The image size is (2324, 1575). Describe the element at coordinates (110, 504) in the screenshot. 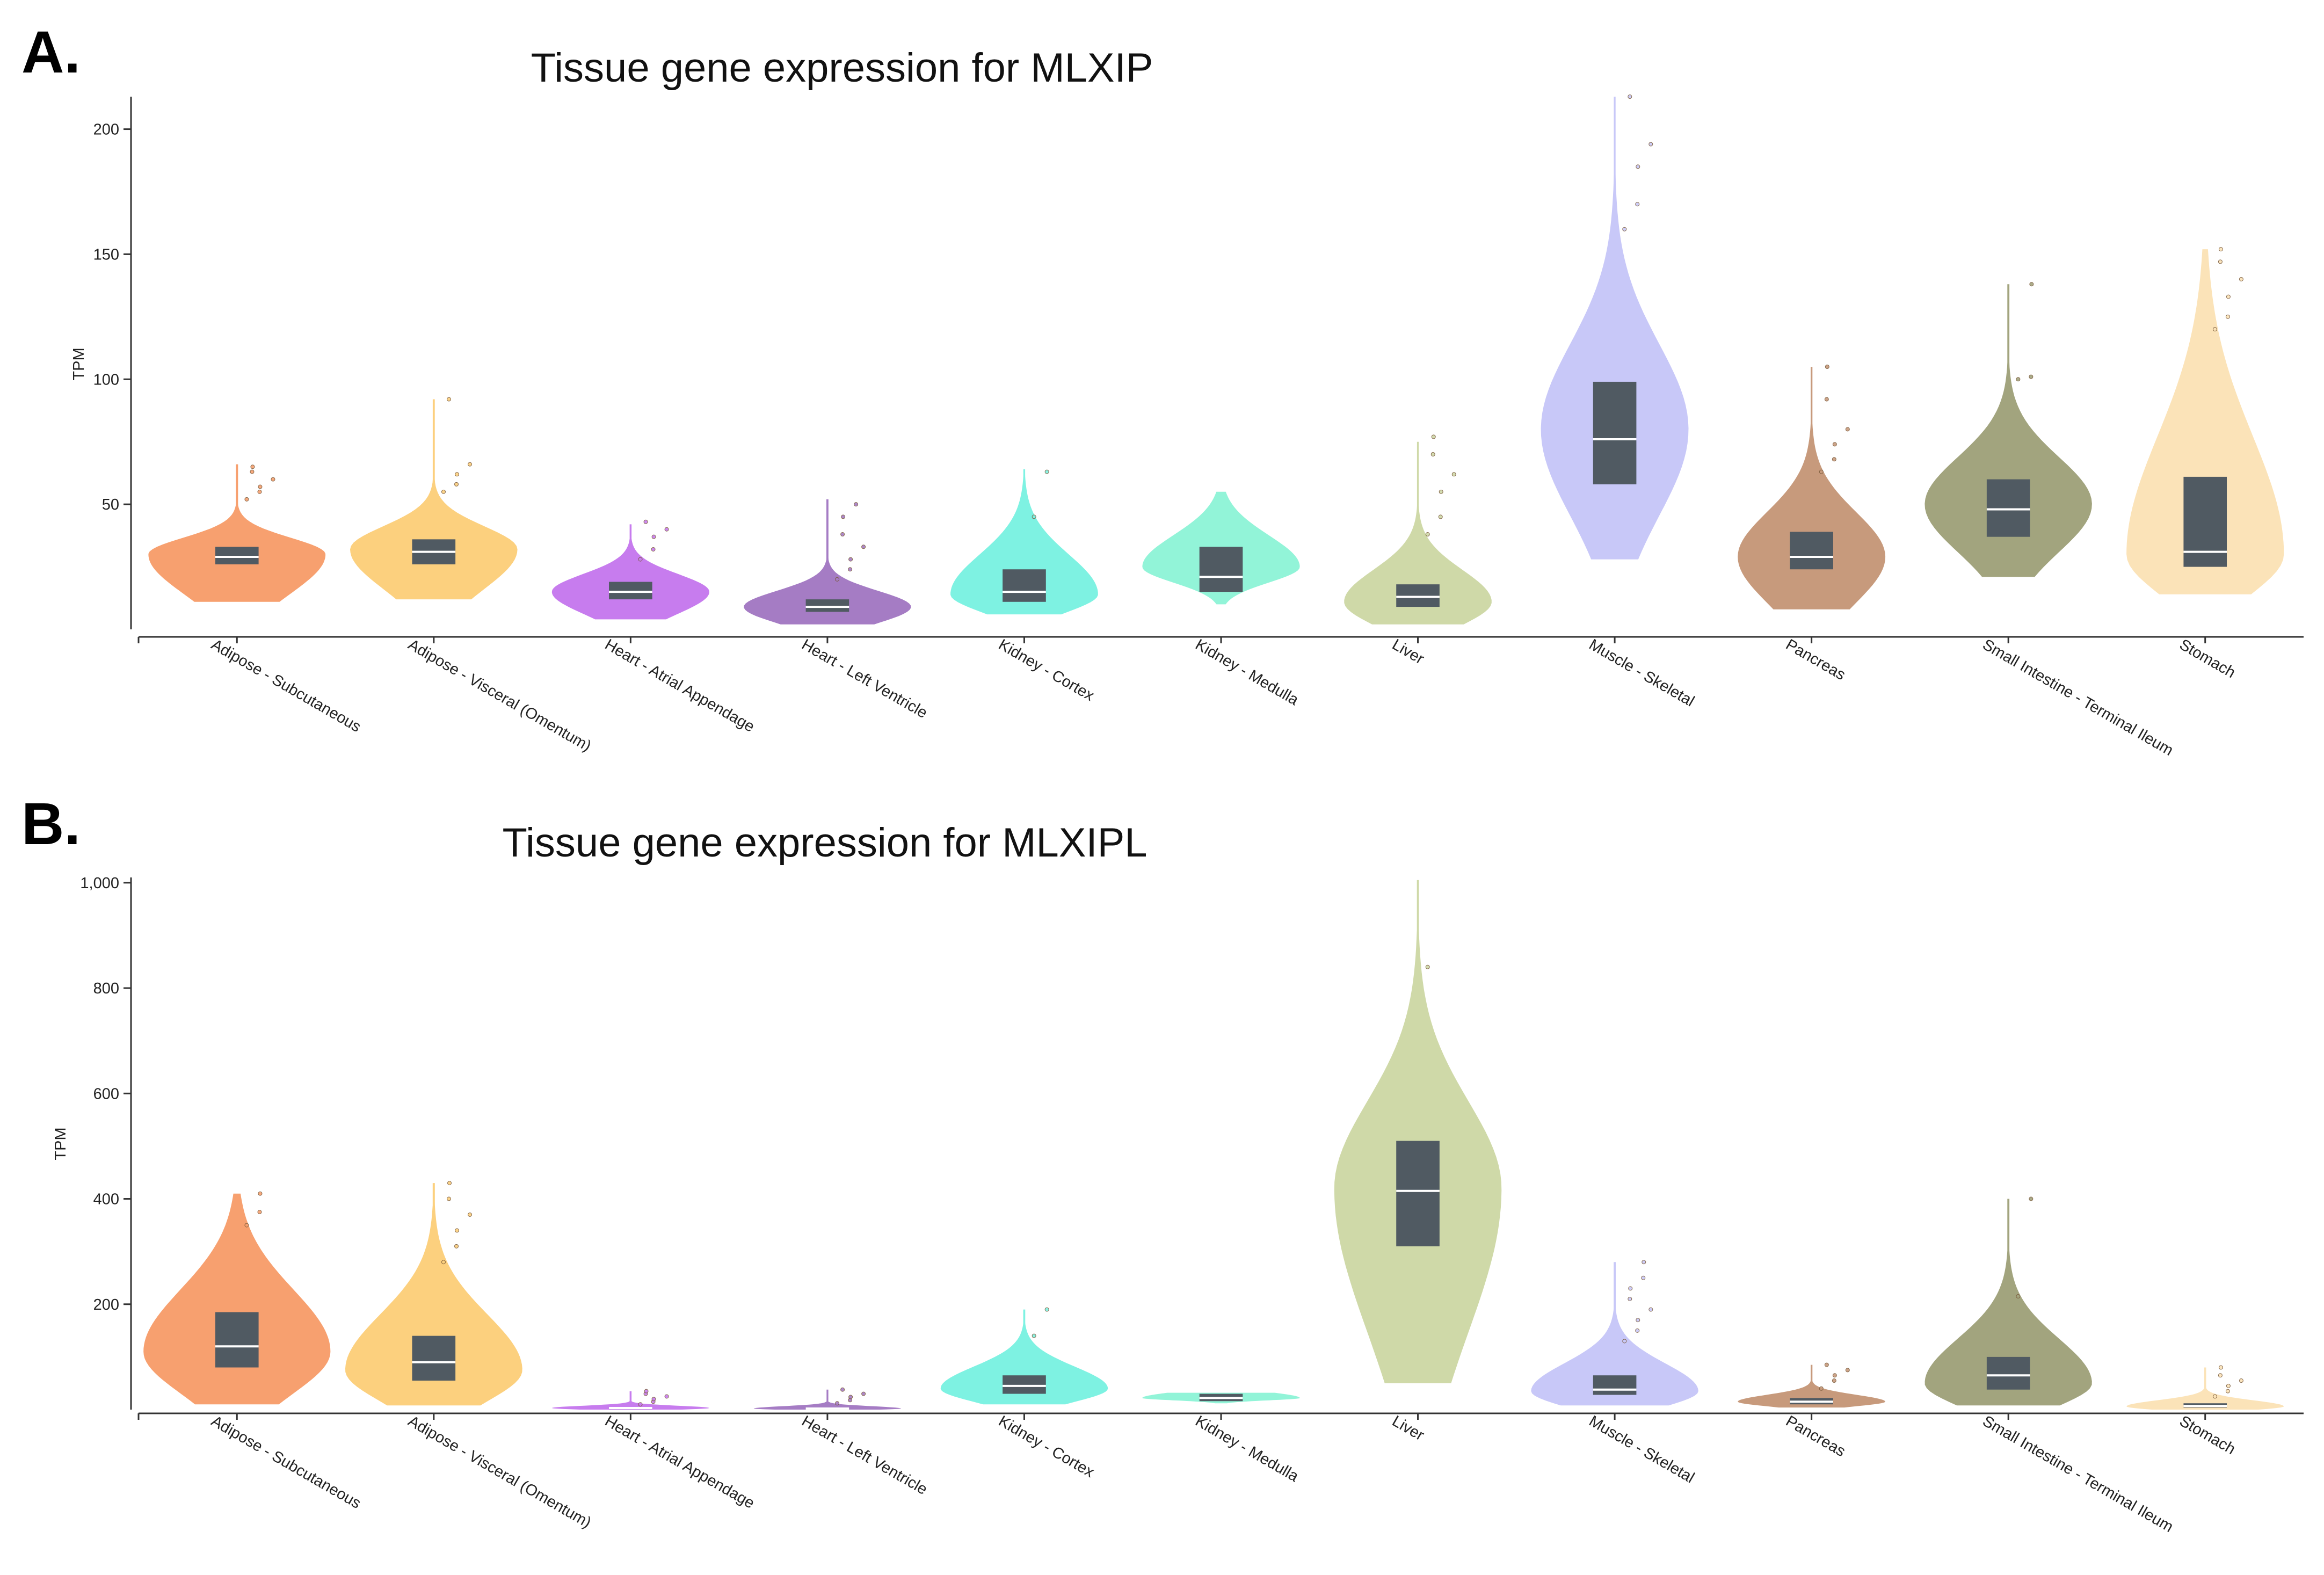

I see `ytick-label: 50` at that location.